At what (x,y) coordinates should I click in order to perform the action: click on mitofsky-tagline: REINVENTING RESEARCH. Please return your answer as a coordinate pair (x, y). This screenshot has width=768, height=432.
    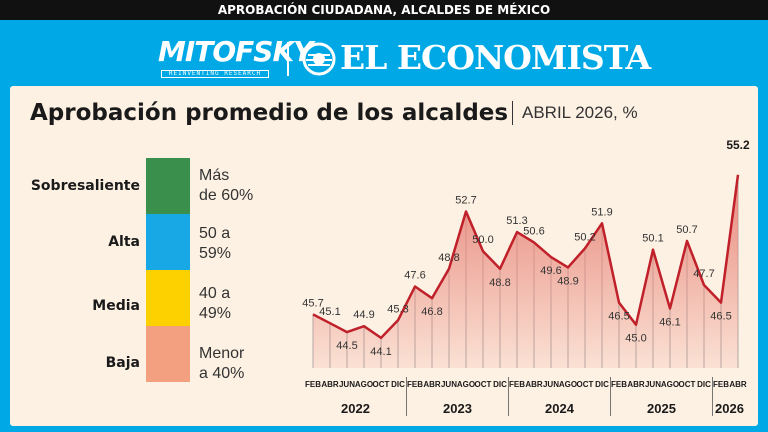
    Looking at the image, I should click on (215, 74).